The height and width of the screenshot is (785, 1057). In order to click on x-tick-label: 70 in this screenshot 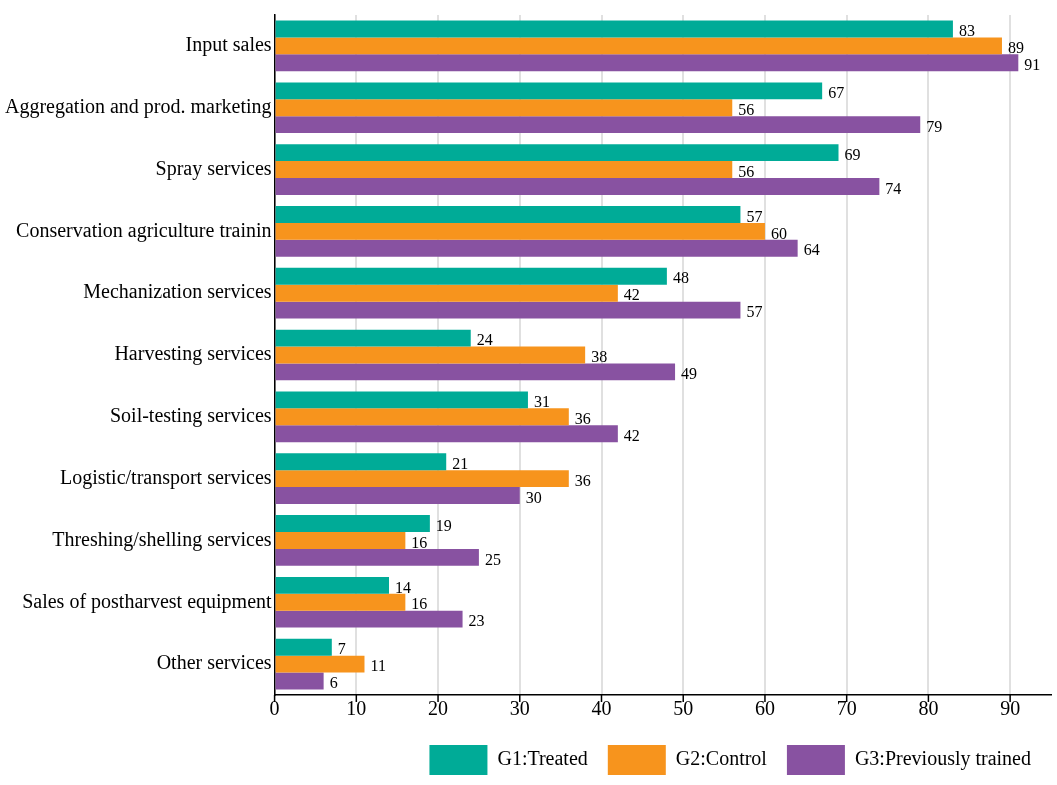, I will do `click(846, 708)`.